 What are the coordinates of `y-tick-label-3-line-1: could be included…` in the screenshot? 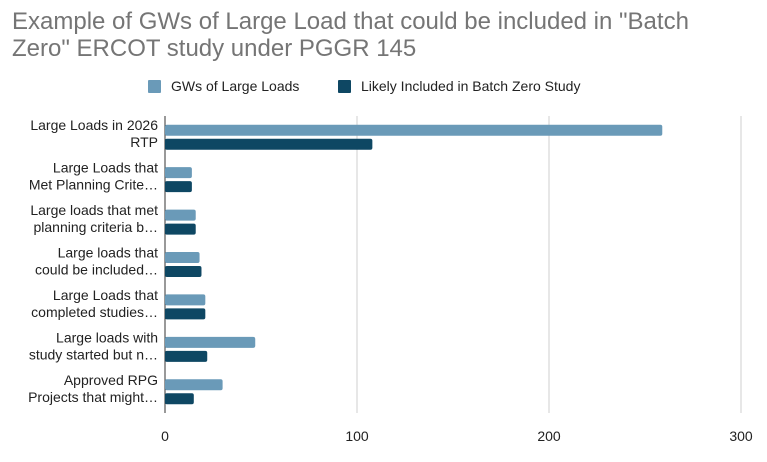 It's located at (96, 270).